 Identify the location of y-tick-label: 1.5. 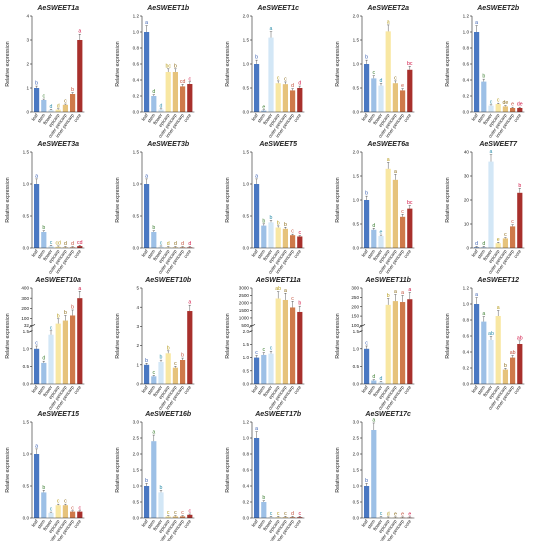
(26, 422).